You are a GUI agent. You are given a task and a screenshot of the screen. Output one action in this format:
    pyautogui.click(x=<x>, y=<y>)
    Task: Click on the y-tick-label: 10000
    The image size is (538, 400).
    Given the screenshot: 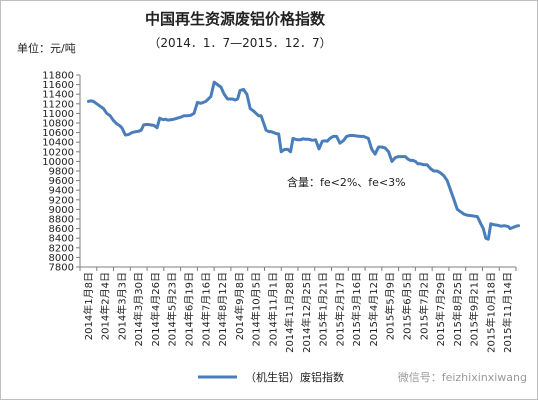 What is the action you would take?
    pyautogui.click(x=58, y=162)
    